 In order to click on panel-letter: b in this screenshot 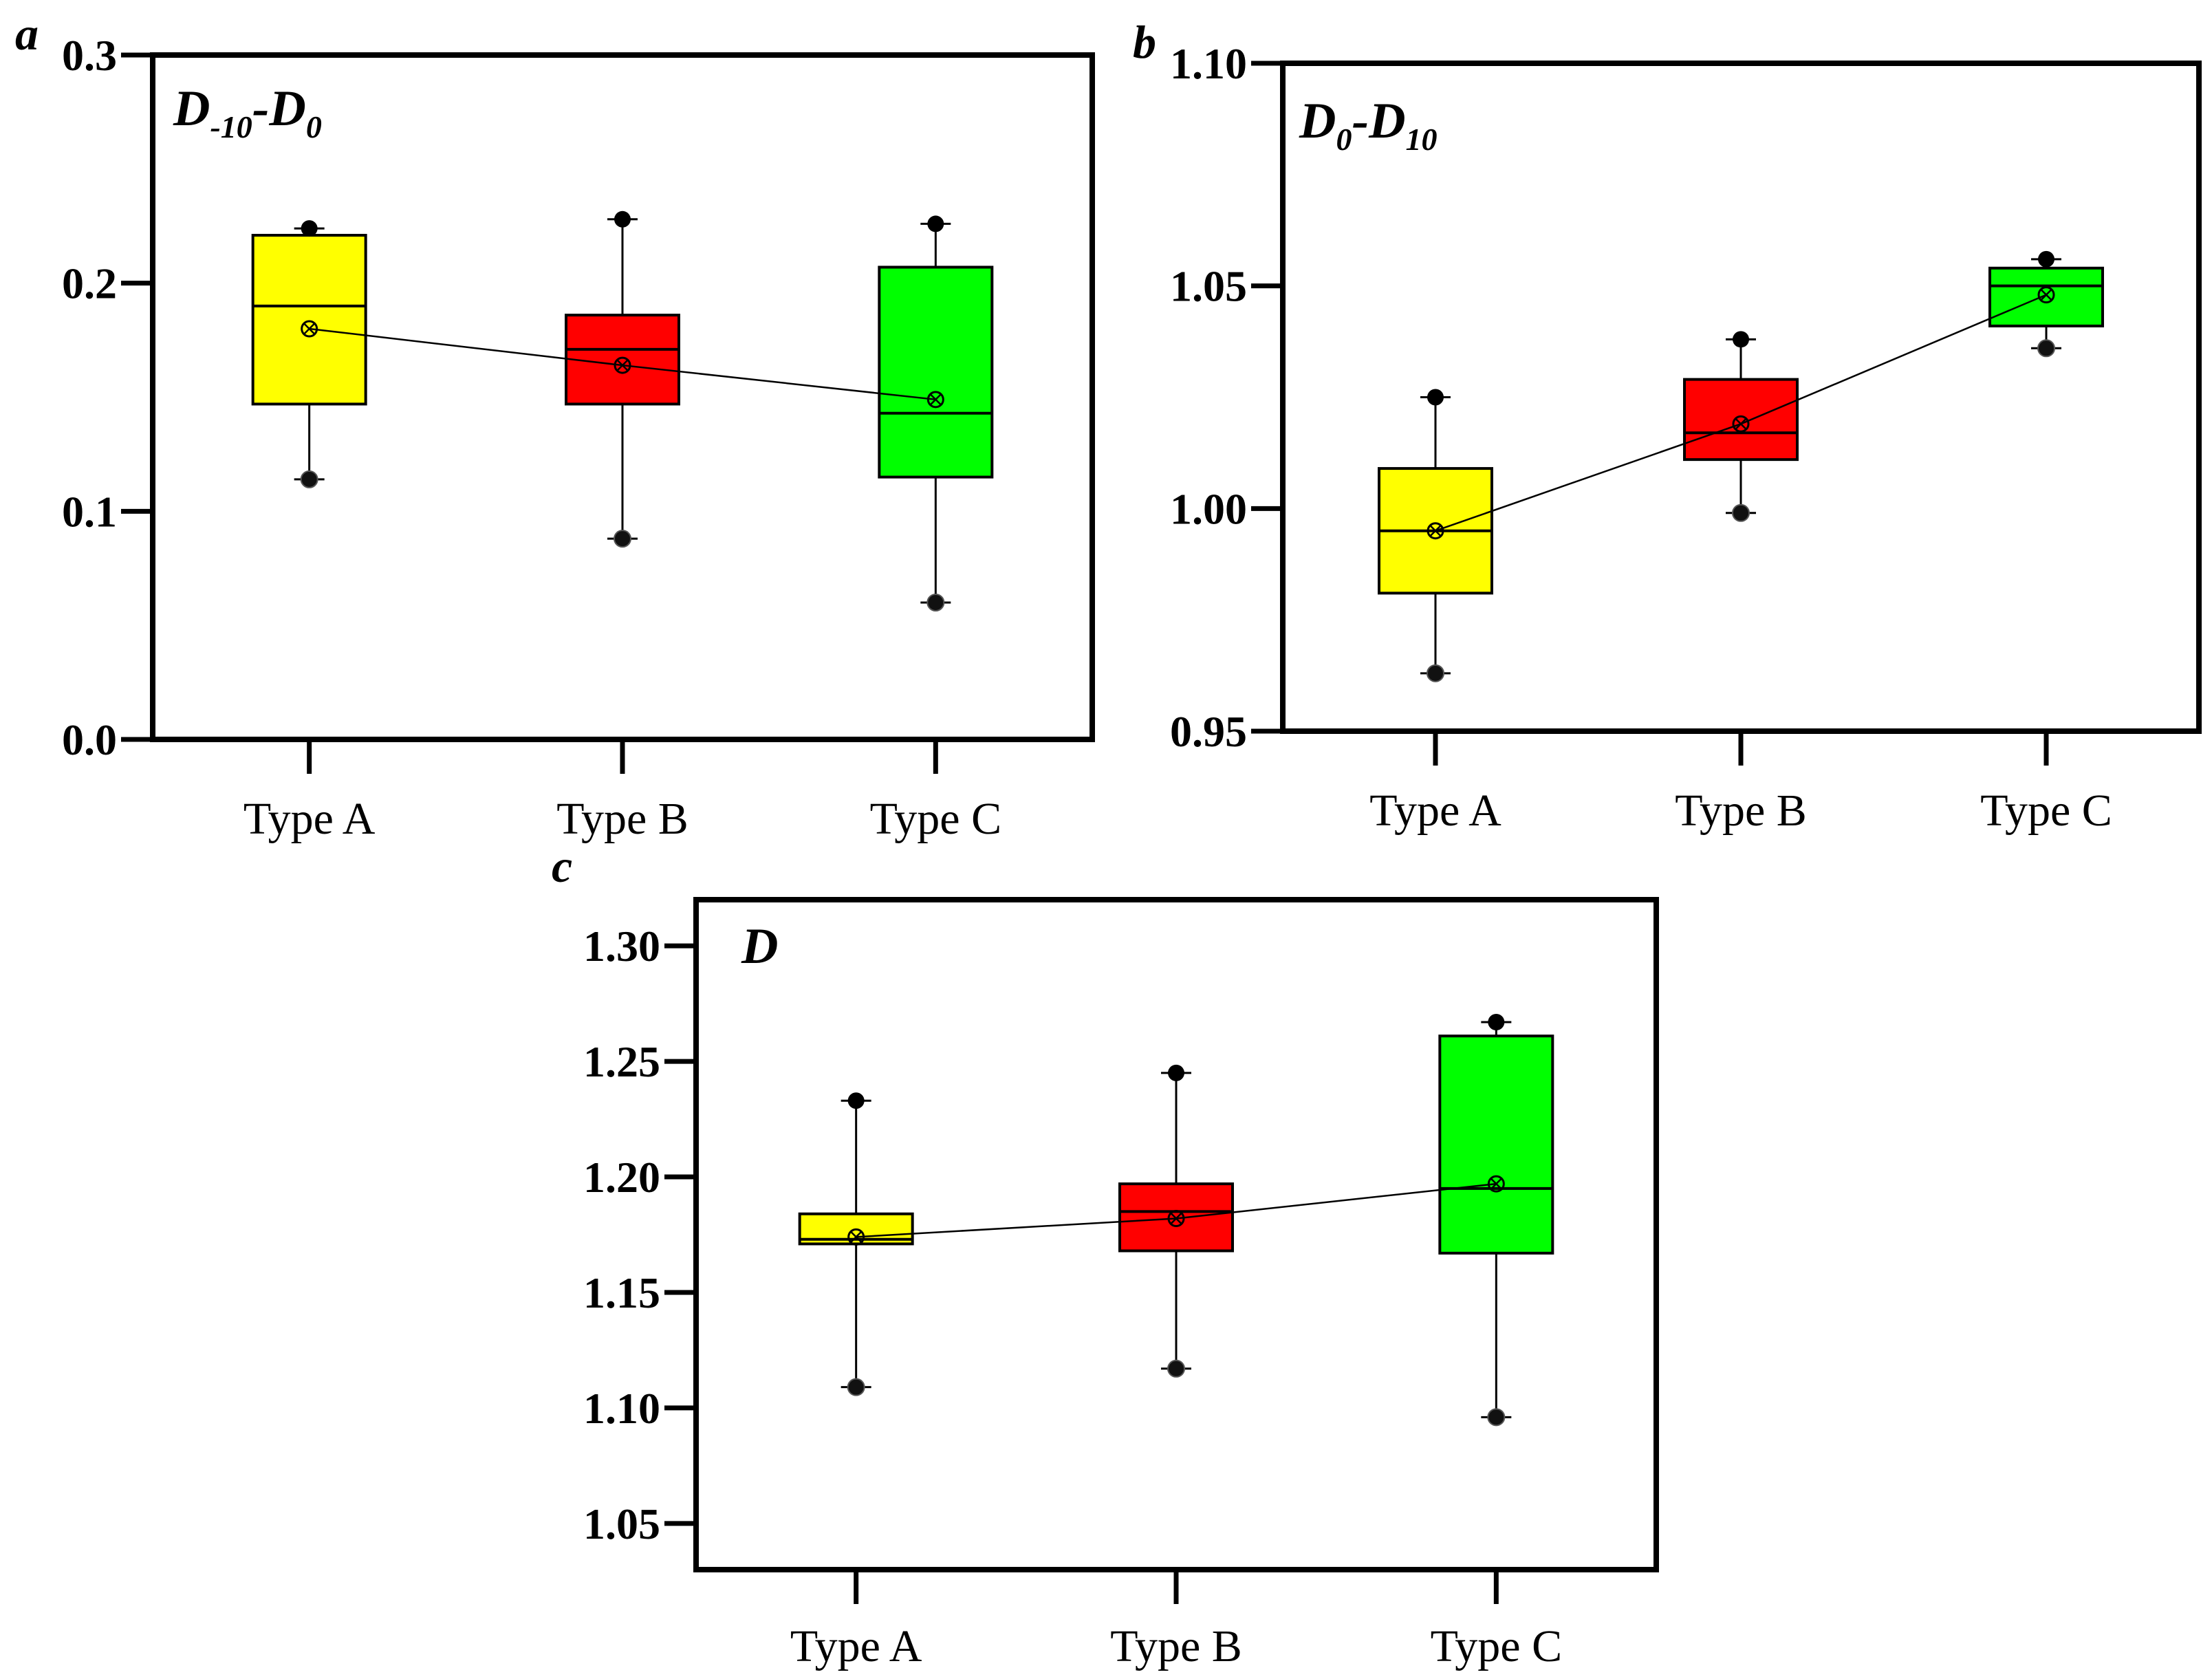, I will do `click(1144, 42)`.